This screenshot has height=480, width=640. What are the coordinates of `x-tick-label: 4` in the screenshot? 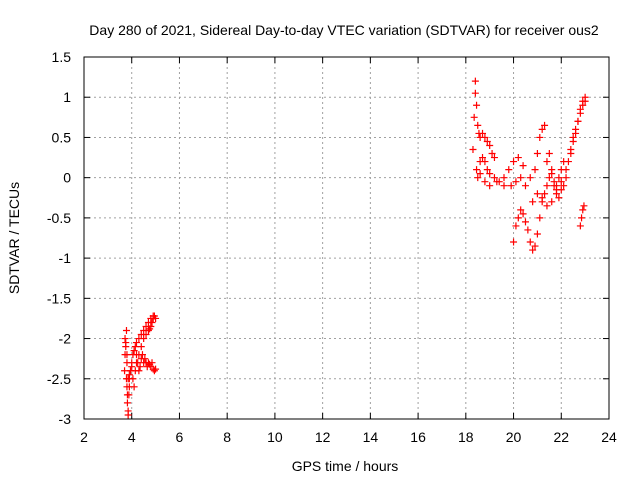 It's located at (132, 437).